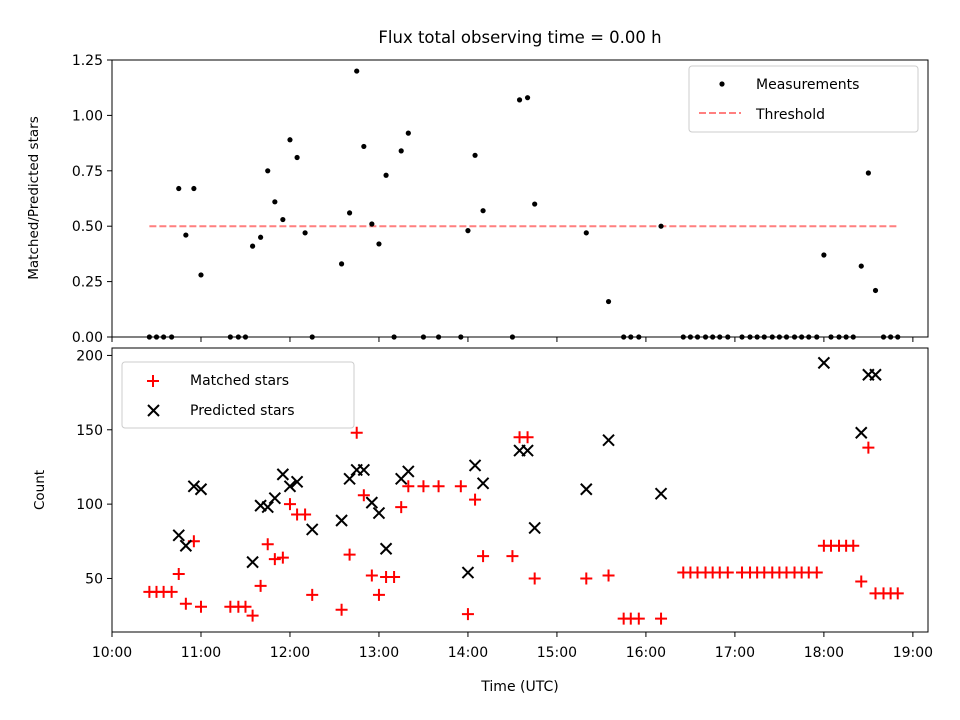  What do you see at coordinates (87, 116) in the screenshot?
I see `ratio-y-tick-label: 1.00` at bounding box center [87, 116].